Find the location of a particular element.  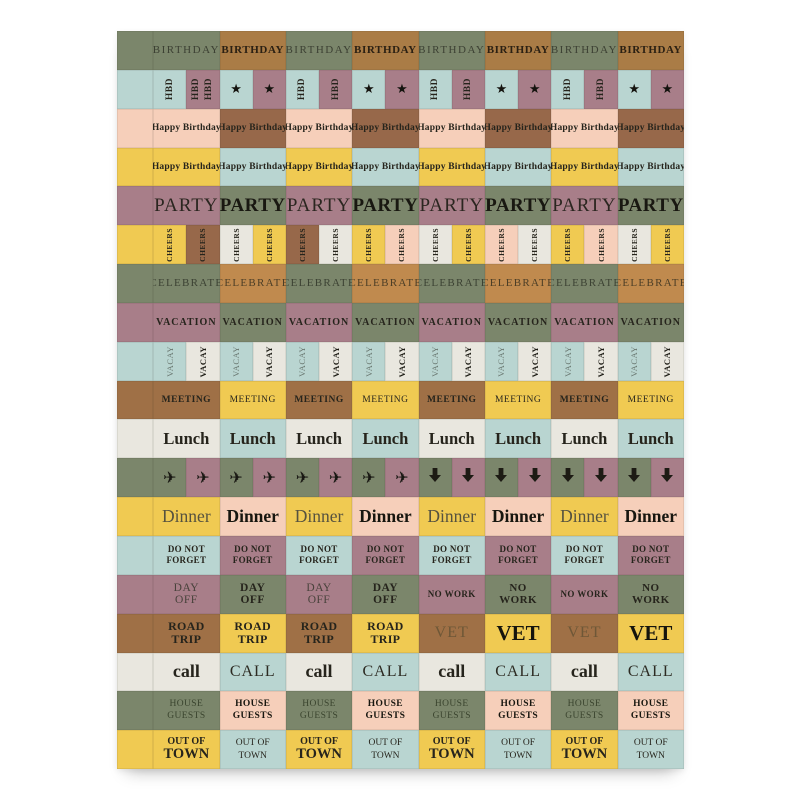

sticker-label: CALL is located at coordinates (518, 671).